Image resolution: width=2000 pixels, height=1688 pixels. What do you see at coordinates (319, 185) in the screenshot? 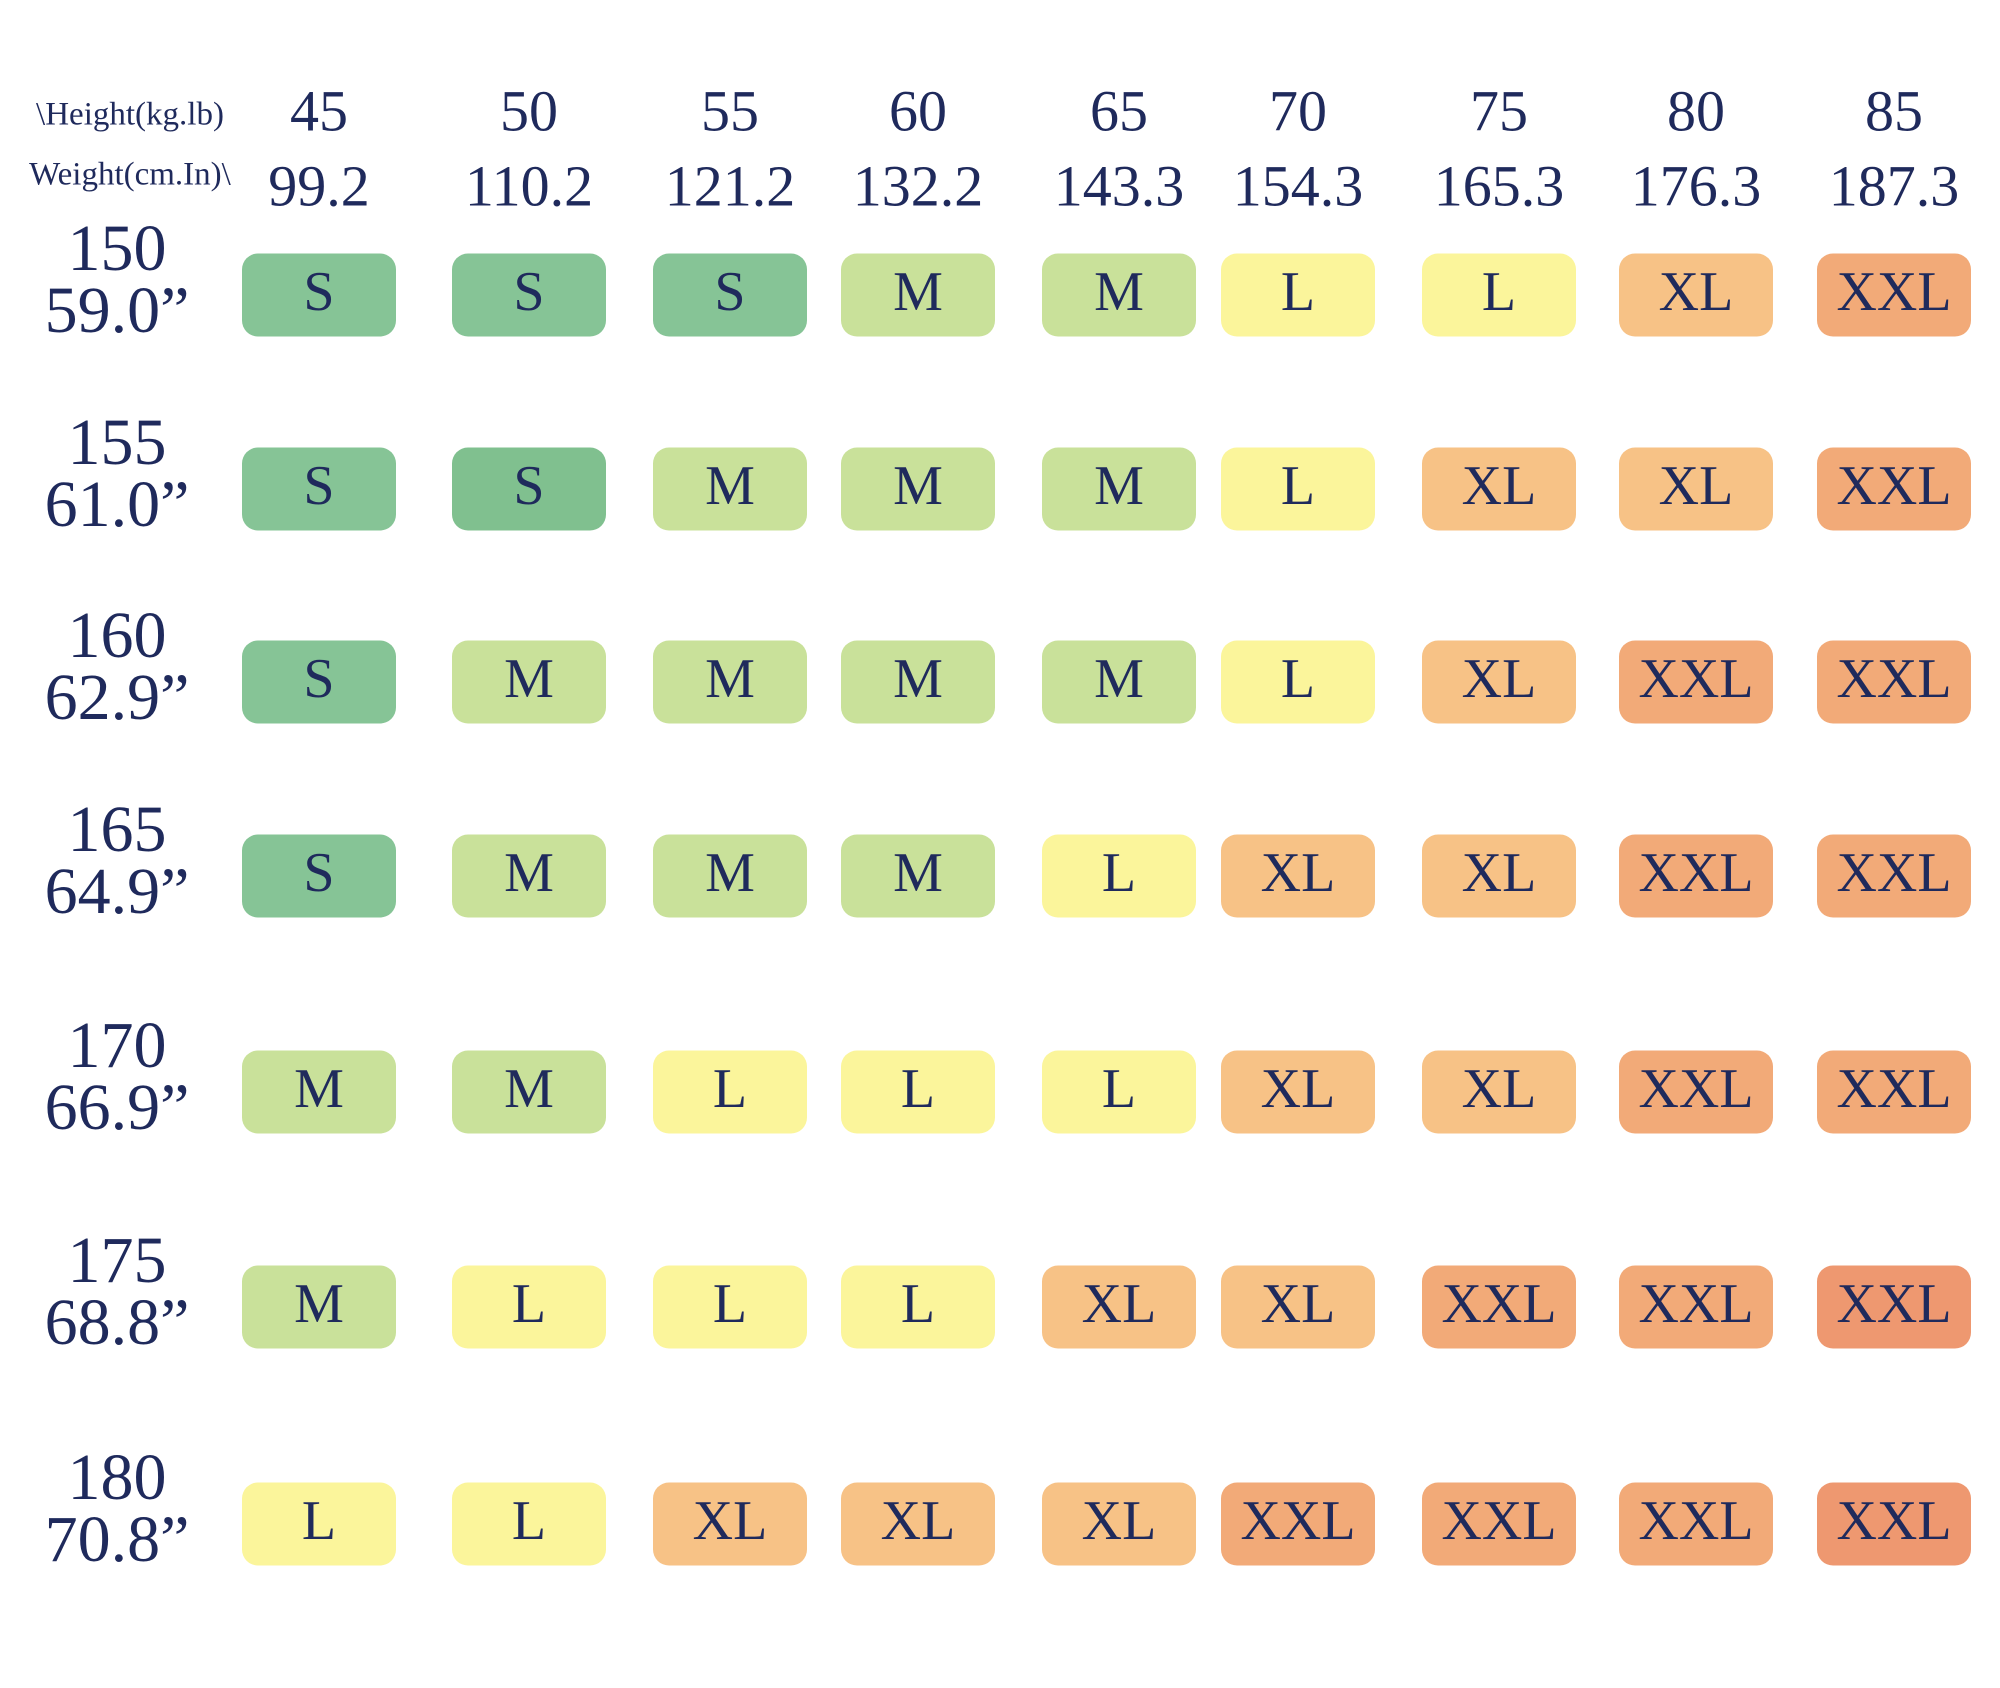
I see `column-lb: 99.2` at bounding box center [319, 185].